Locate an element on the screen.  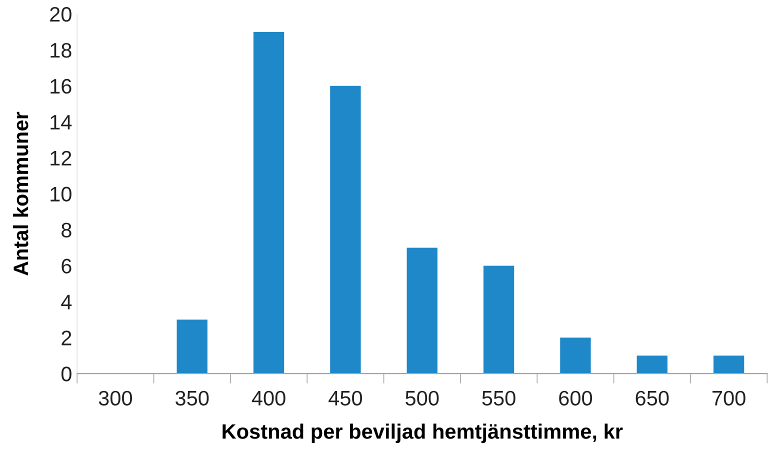
x-tick-label: 600 is located at coordinates (575, 398).